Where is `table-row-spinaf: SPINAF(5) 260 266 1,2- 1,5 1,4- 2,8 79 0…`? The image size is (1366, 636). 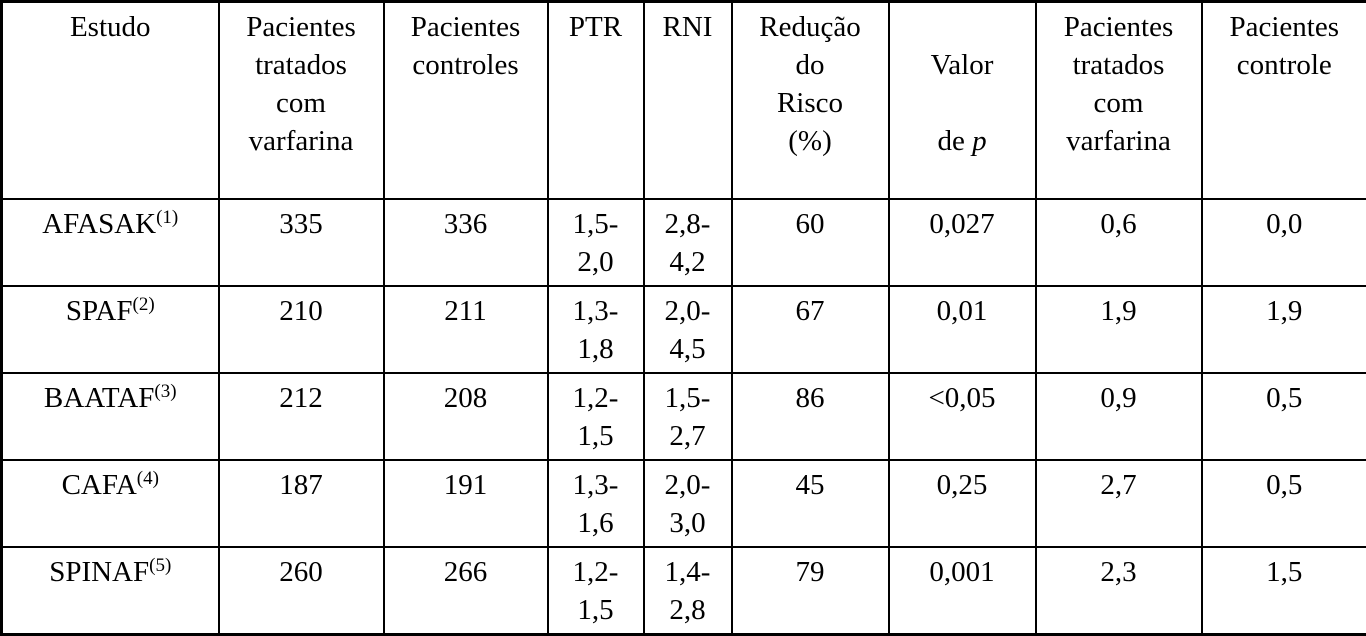
table-row-spinaf: SPINAF(5) 260 266 1,2- 1,5 1,4- 2,8 79 0… is located at coordinates (684, 591).